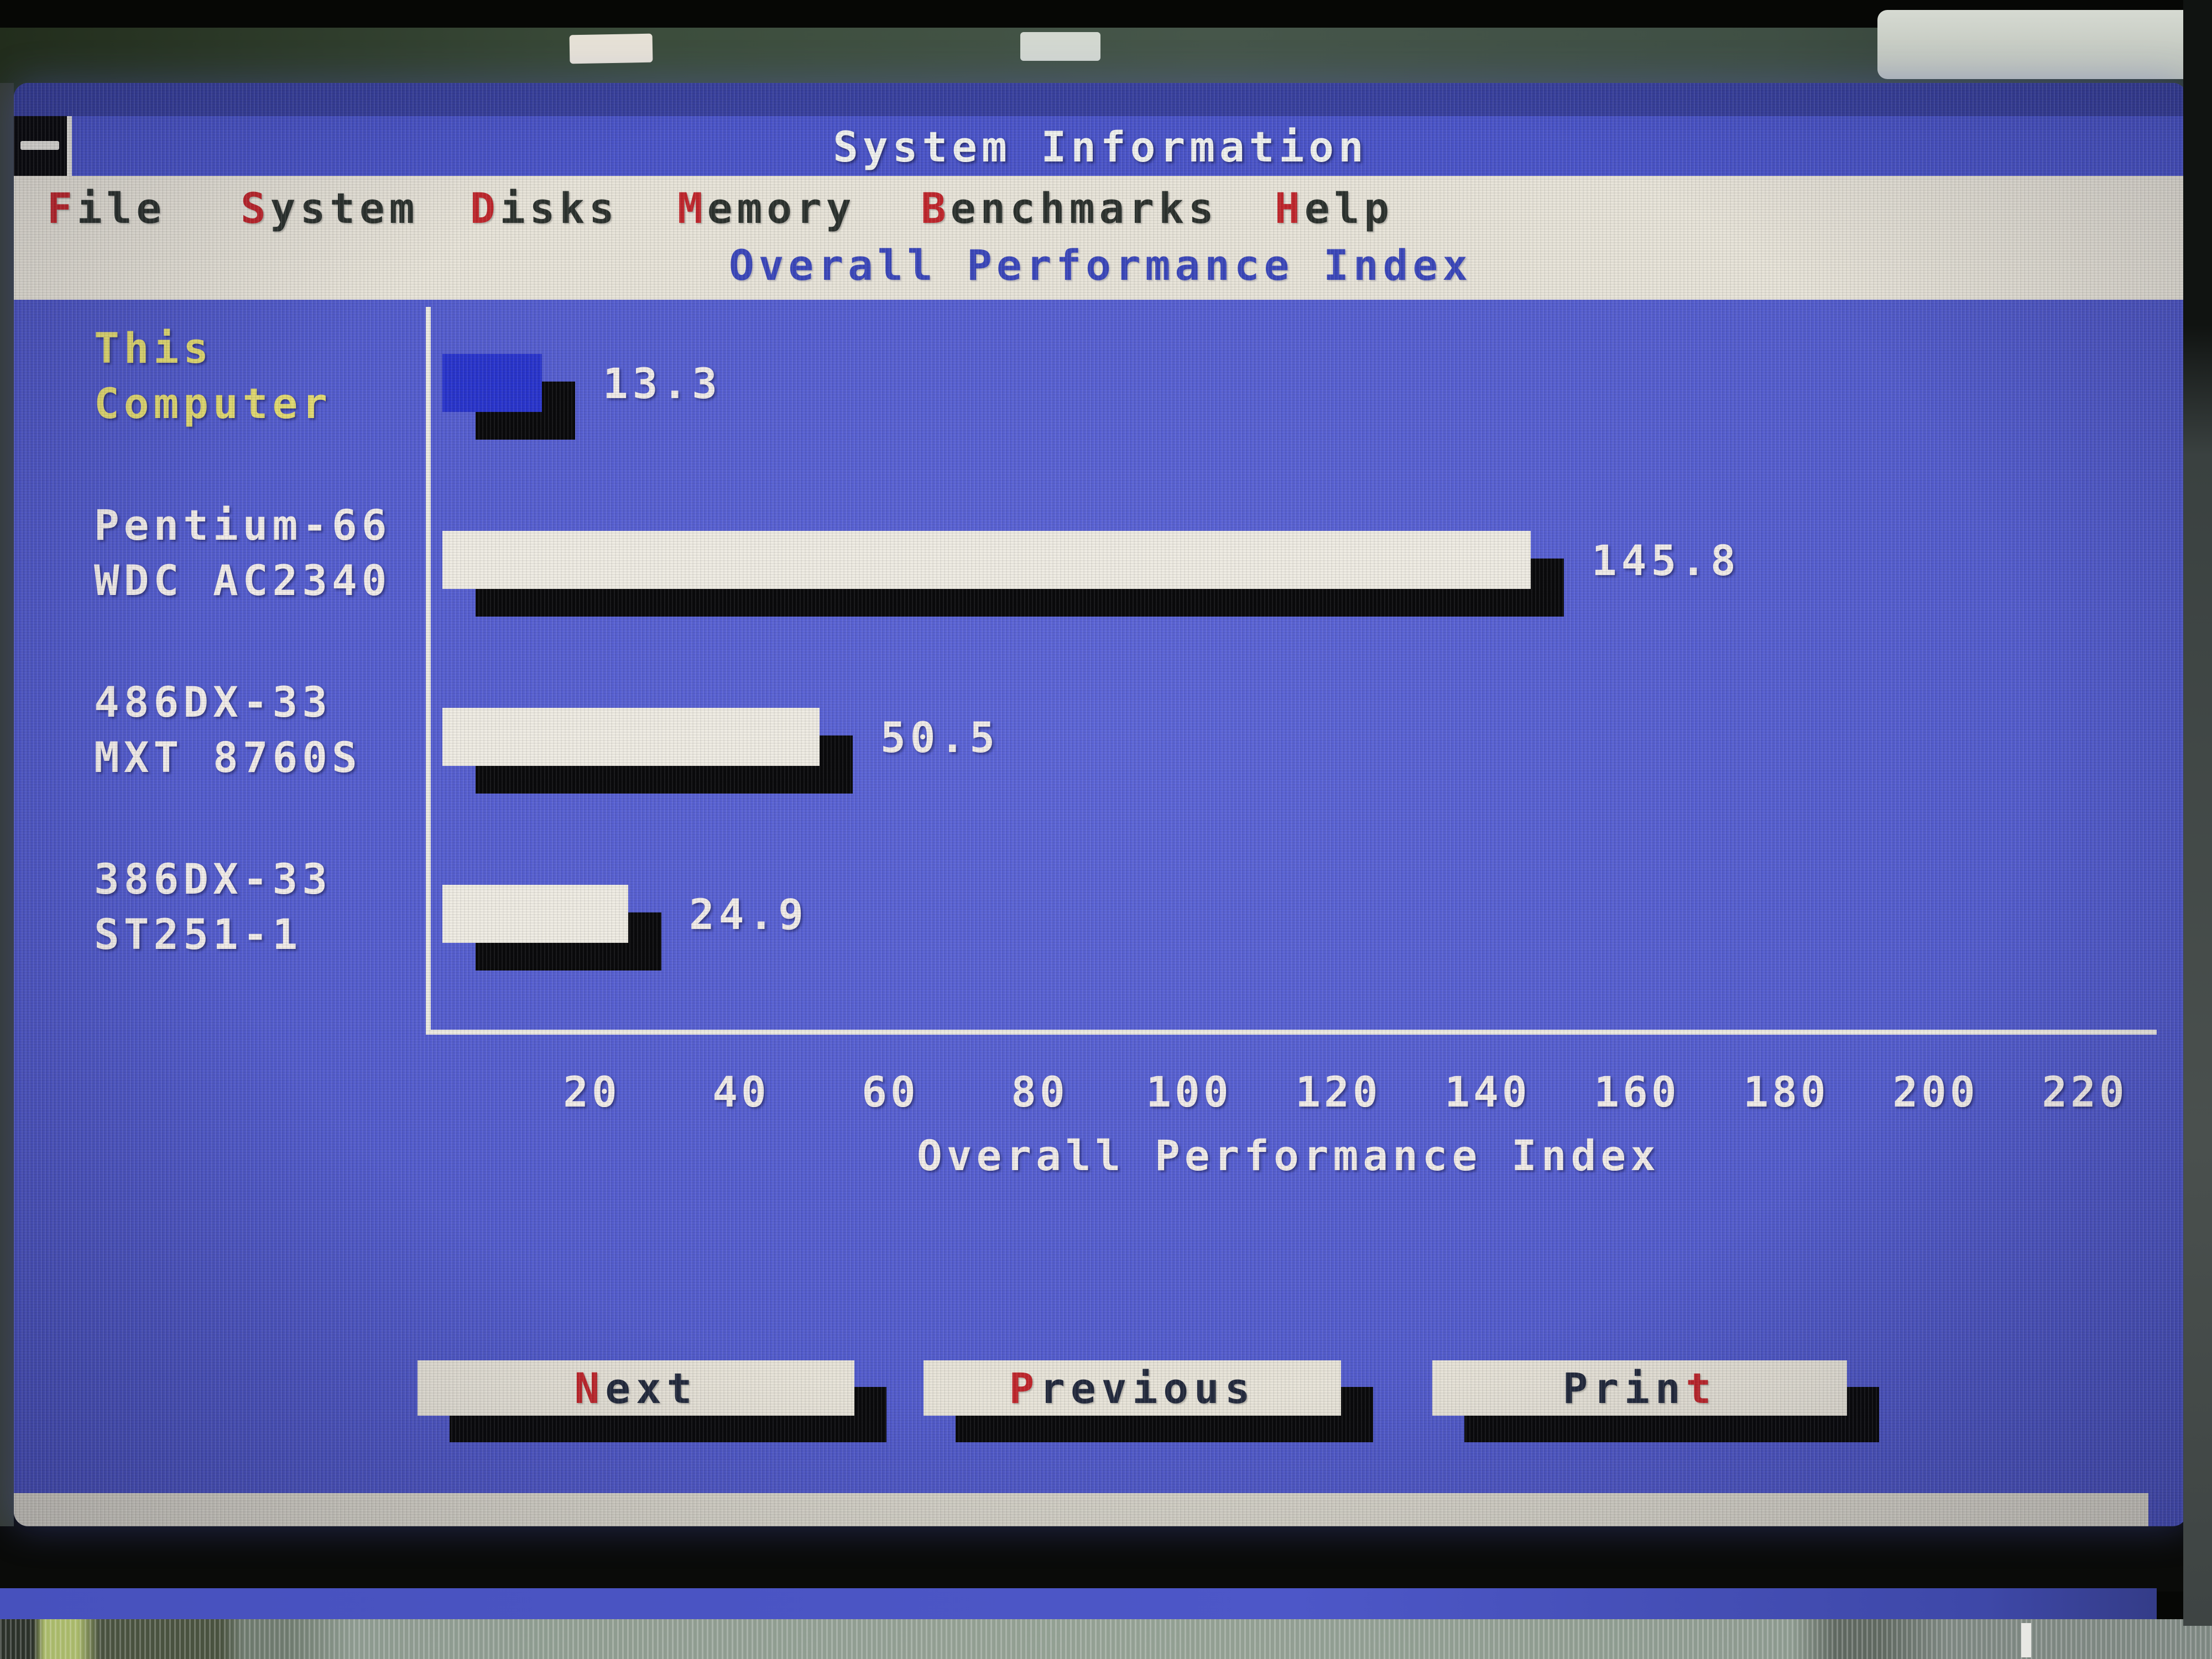  I want to click on x-tick-label: 60, so click(891, 1092).